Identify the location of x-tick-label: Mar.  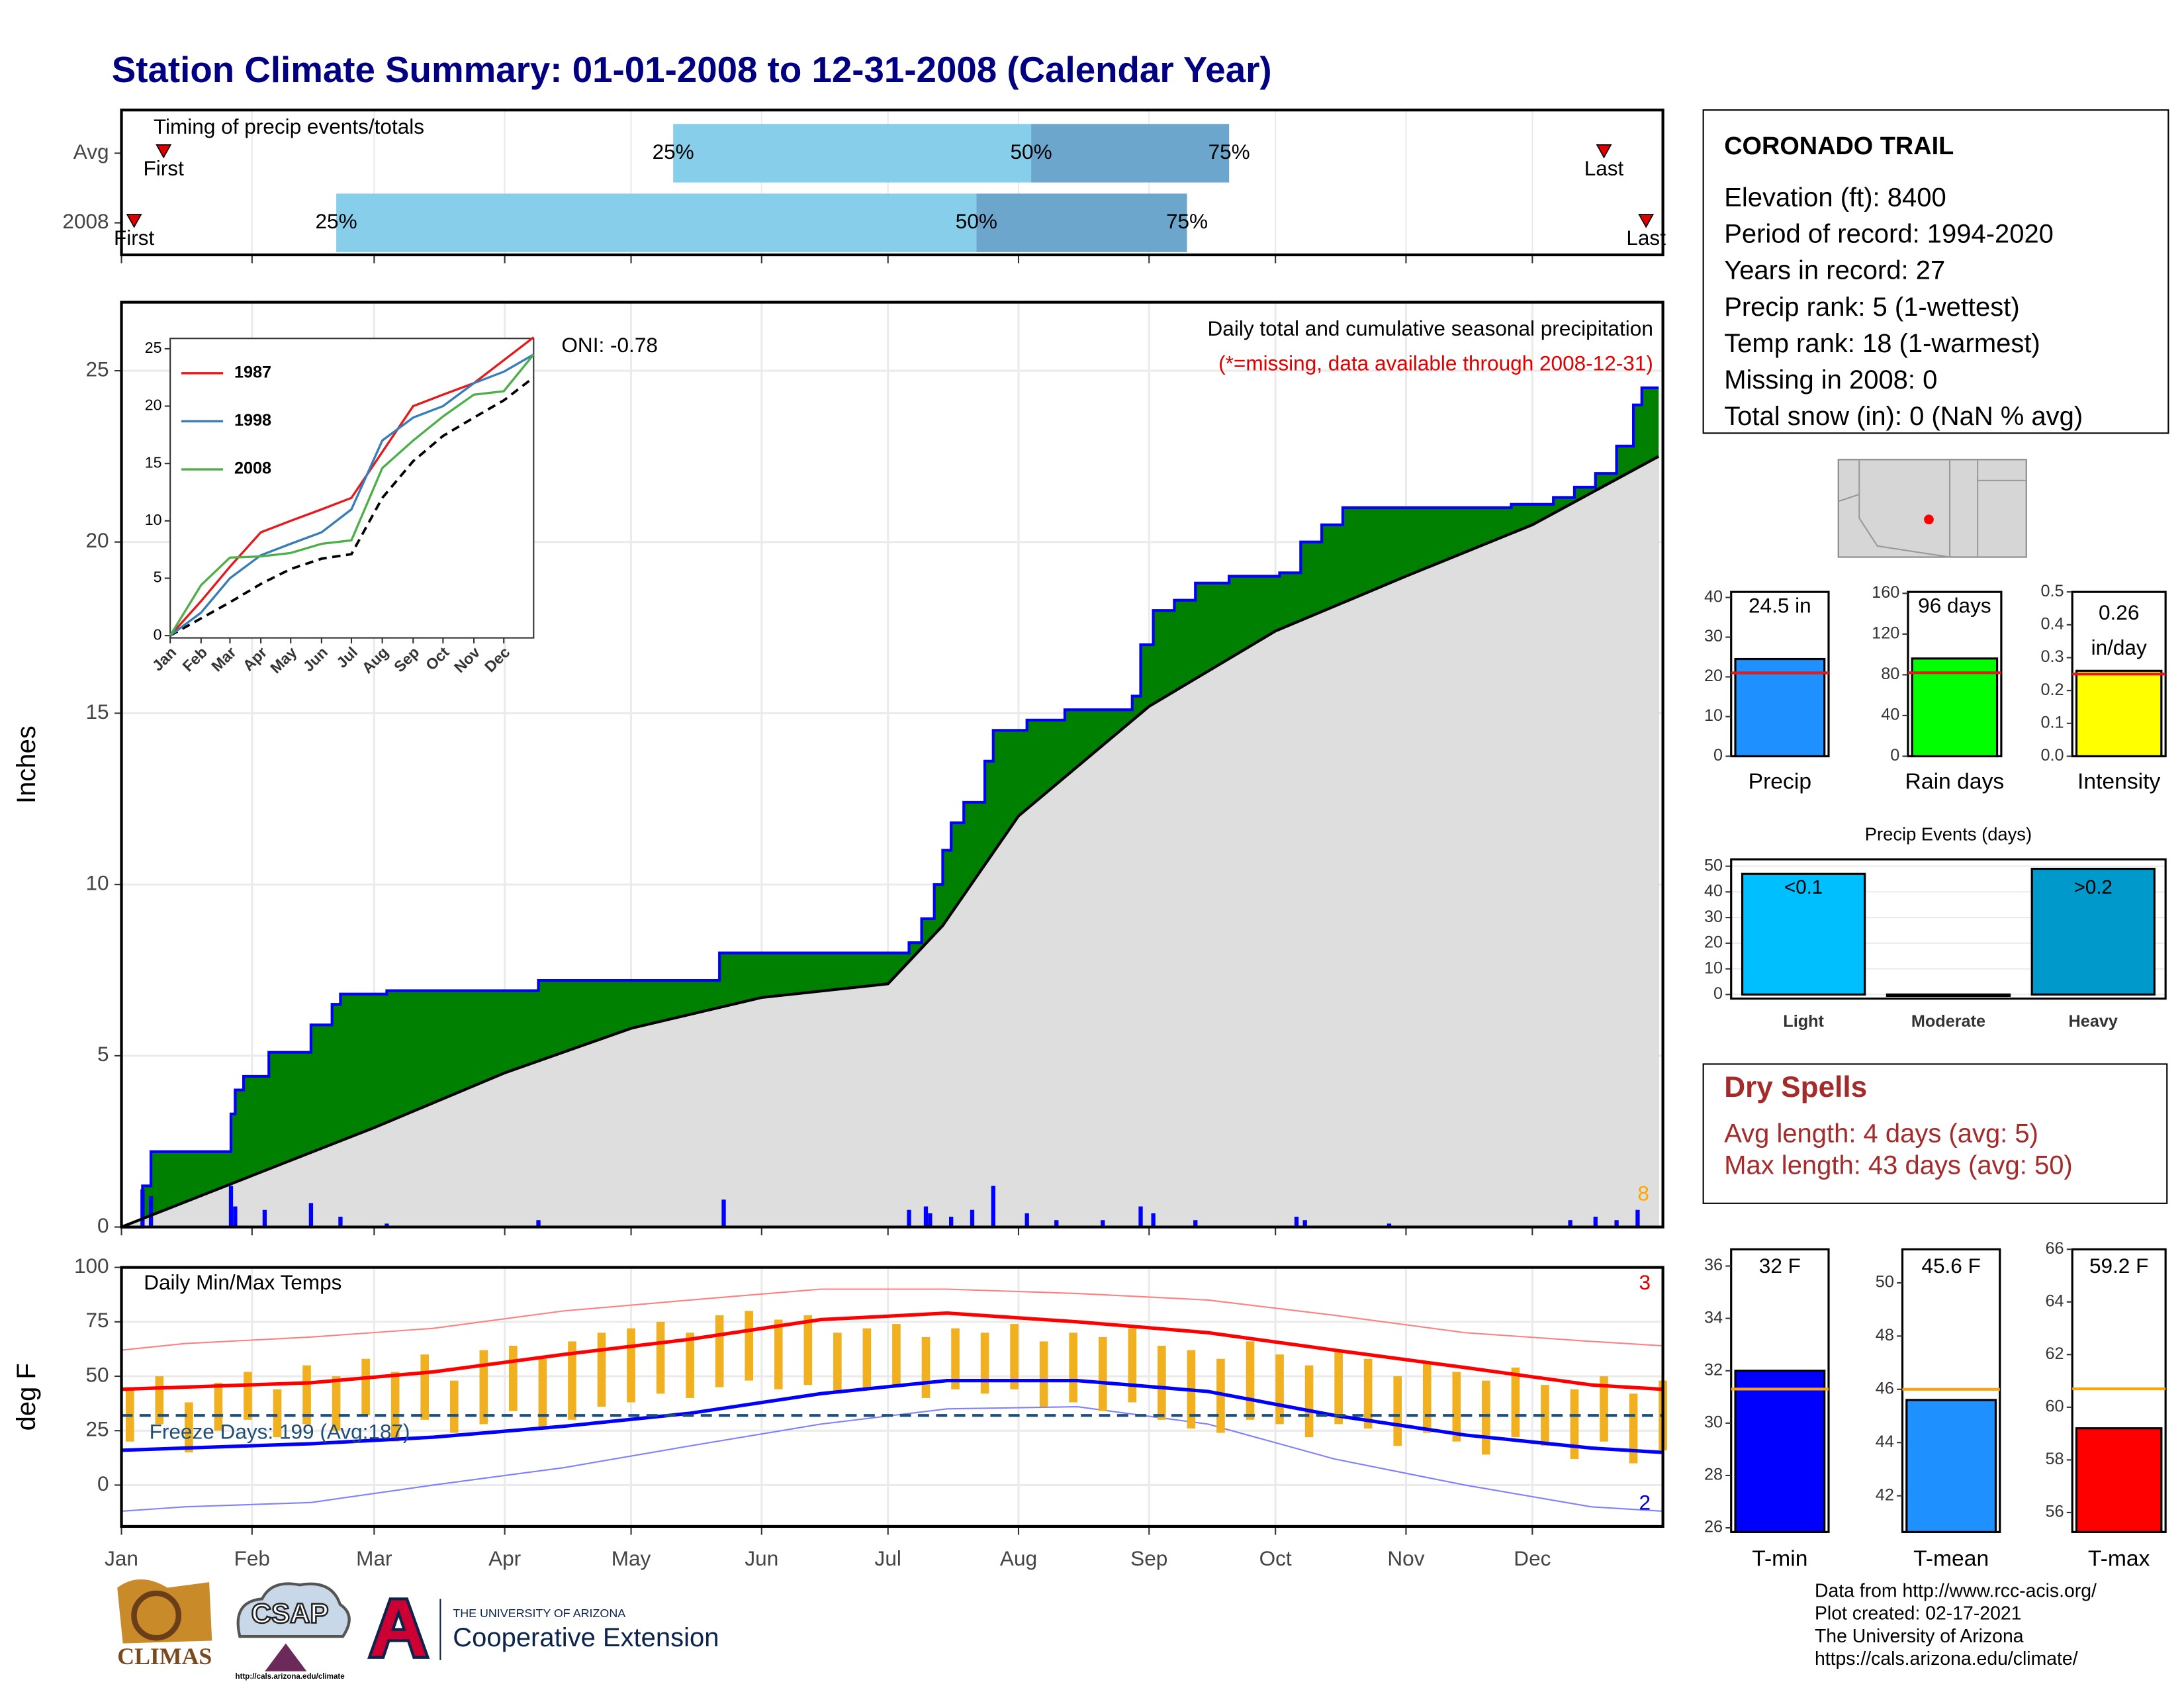
(374, 1558).